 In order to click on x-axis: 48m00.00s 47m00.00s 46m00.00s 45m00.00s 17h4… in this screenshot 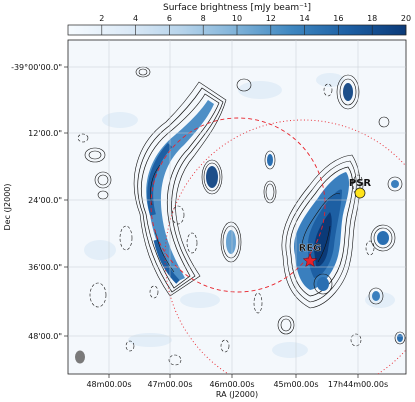, I will do `click(237, 381)`.